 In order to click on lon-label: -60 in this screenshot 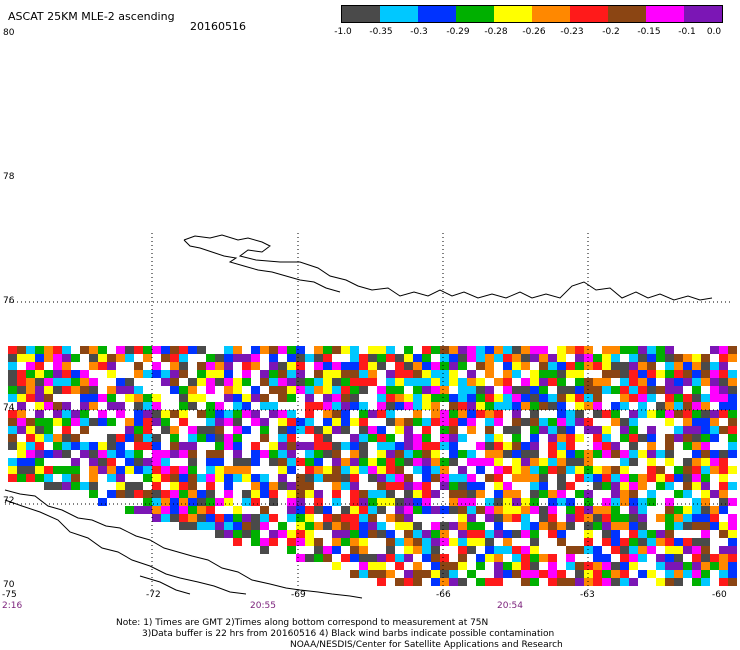, I will do `click(719, 595)`.